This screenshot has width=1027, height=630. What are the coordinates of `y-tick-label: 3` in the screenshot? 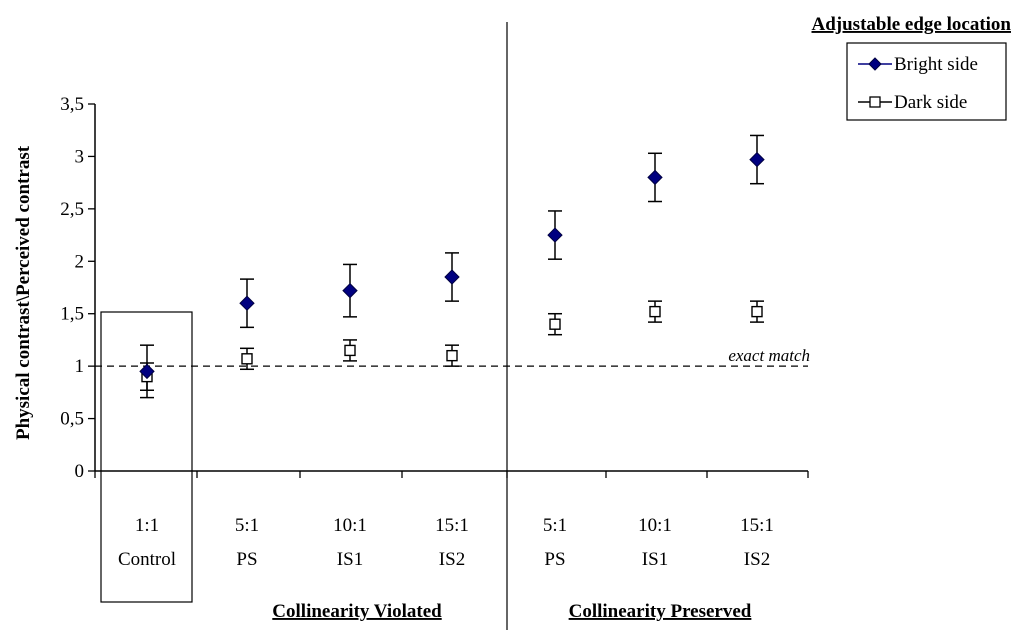 It's located at (80, 156).